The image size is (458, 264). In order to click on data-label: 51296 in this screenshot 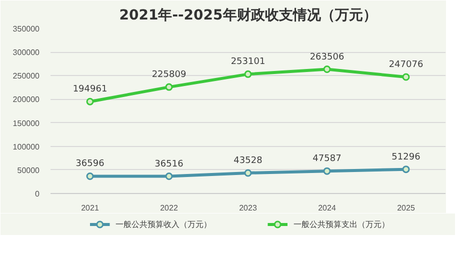, I will do `click(406, 157)`.